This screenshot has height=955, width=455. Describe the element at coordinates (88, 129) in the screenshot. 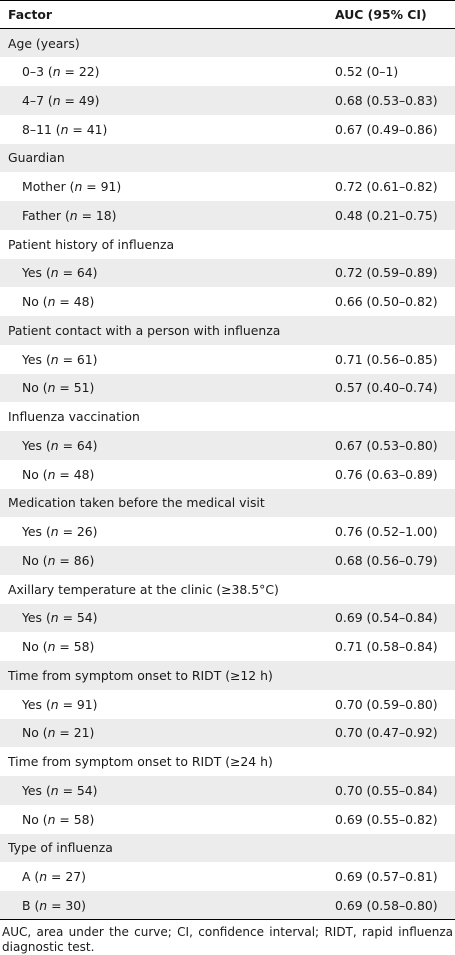

I see `n-count: = 41)` at that location.